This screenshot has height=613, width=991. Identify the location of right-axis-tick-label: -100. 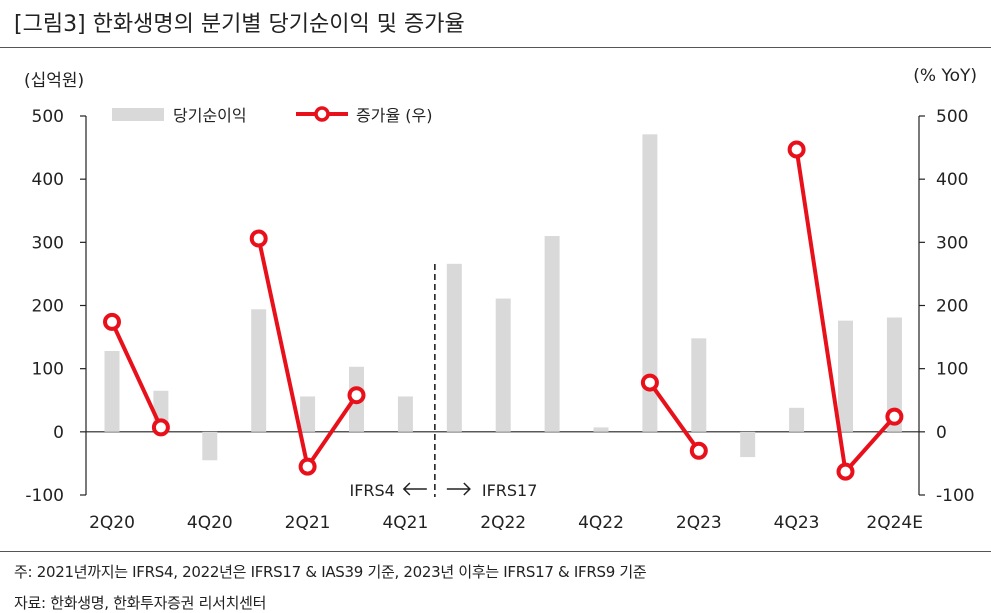
(955, 496).